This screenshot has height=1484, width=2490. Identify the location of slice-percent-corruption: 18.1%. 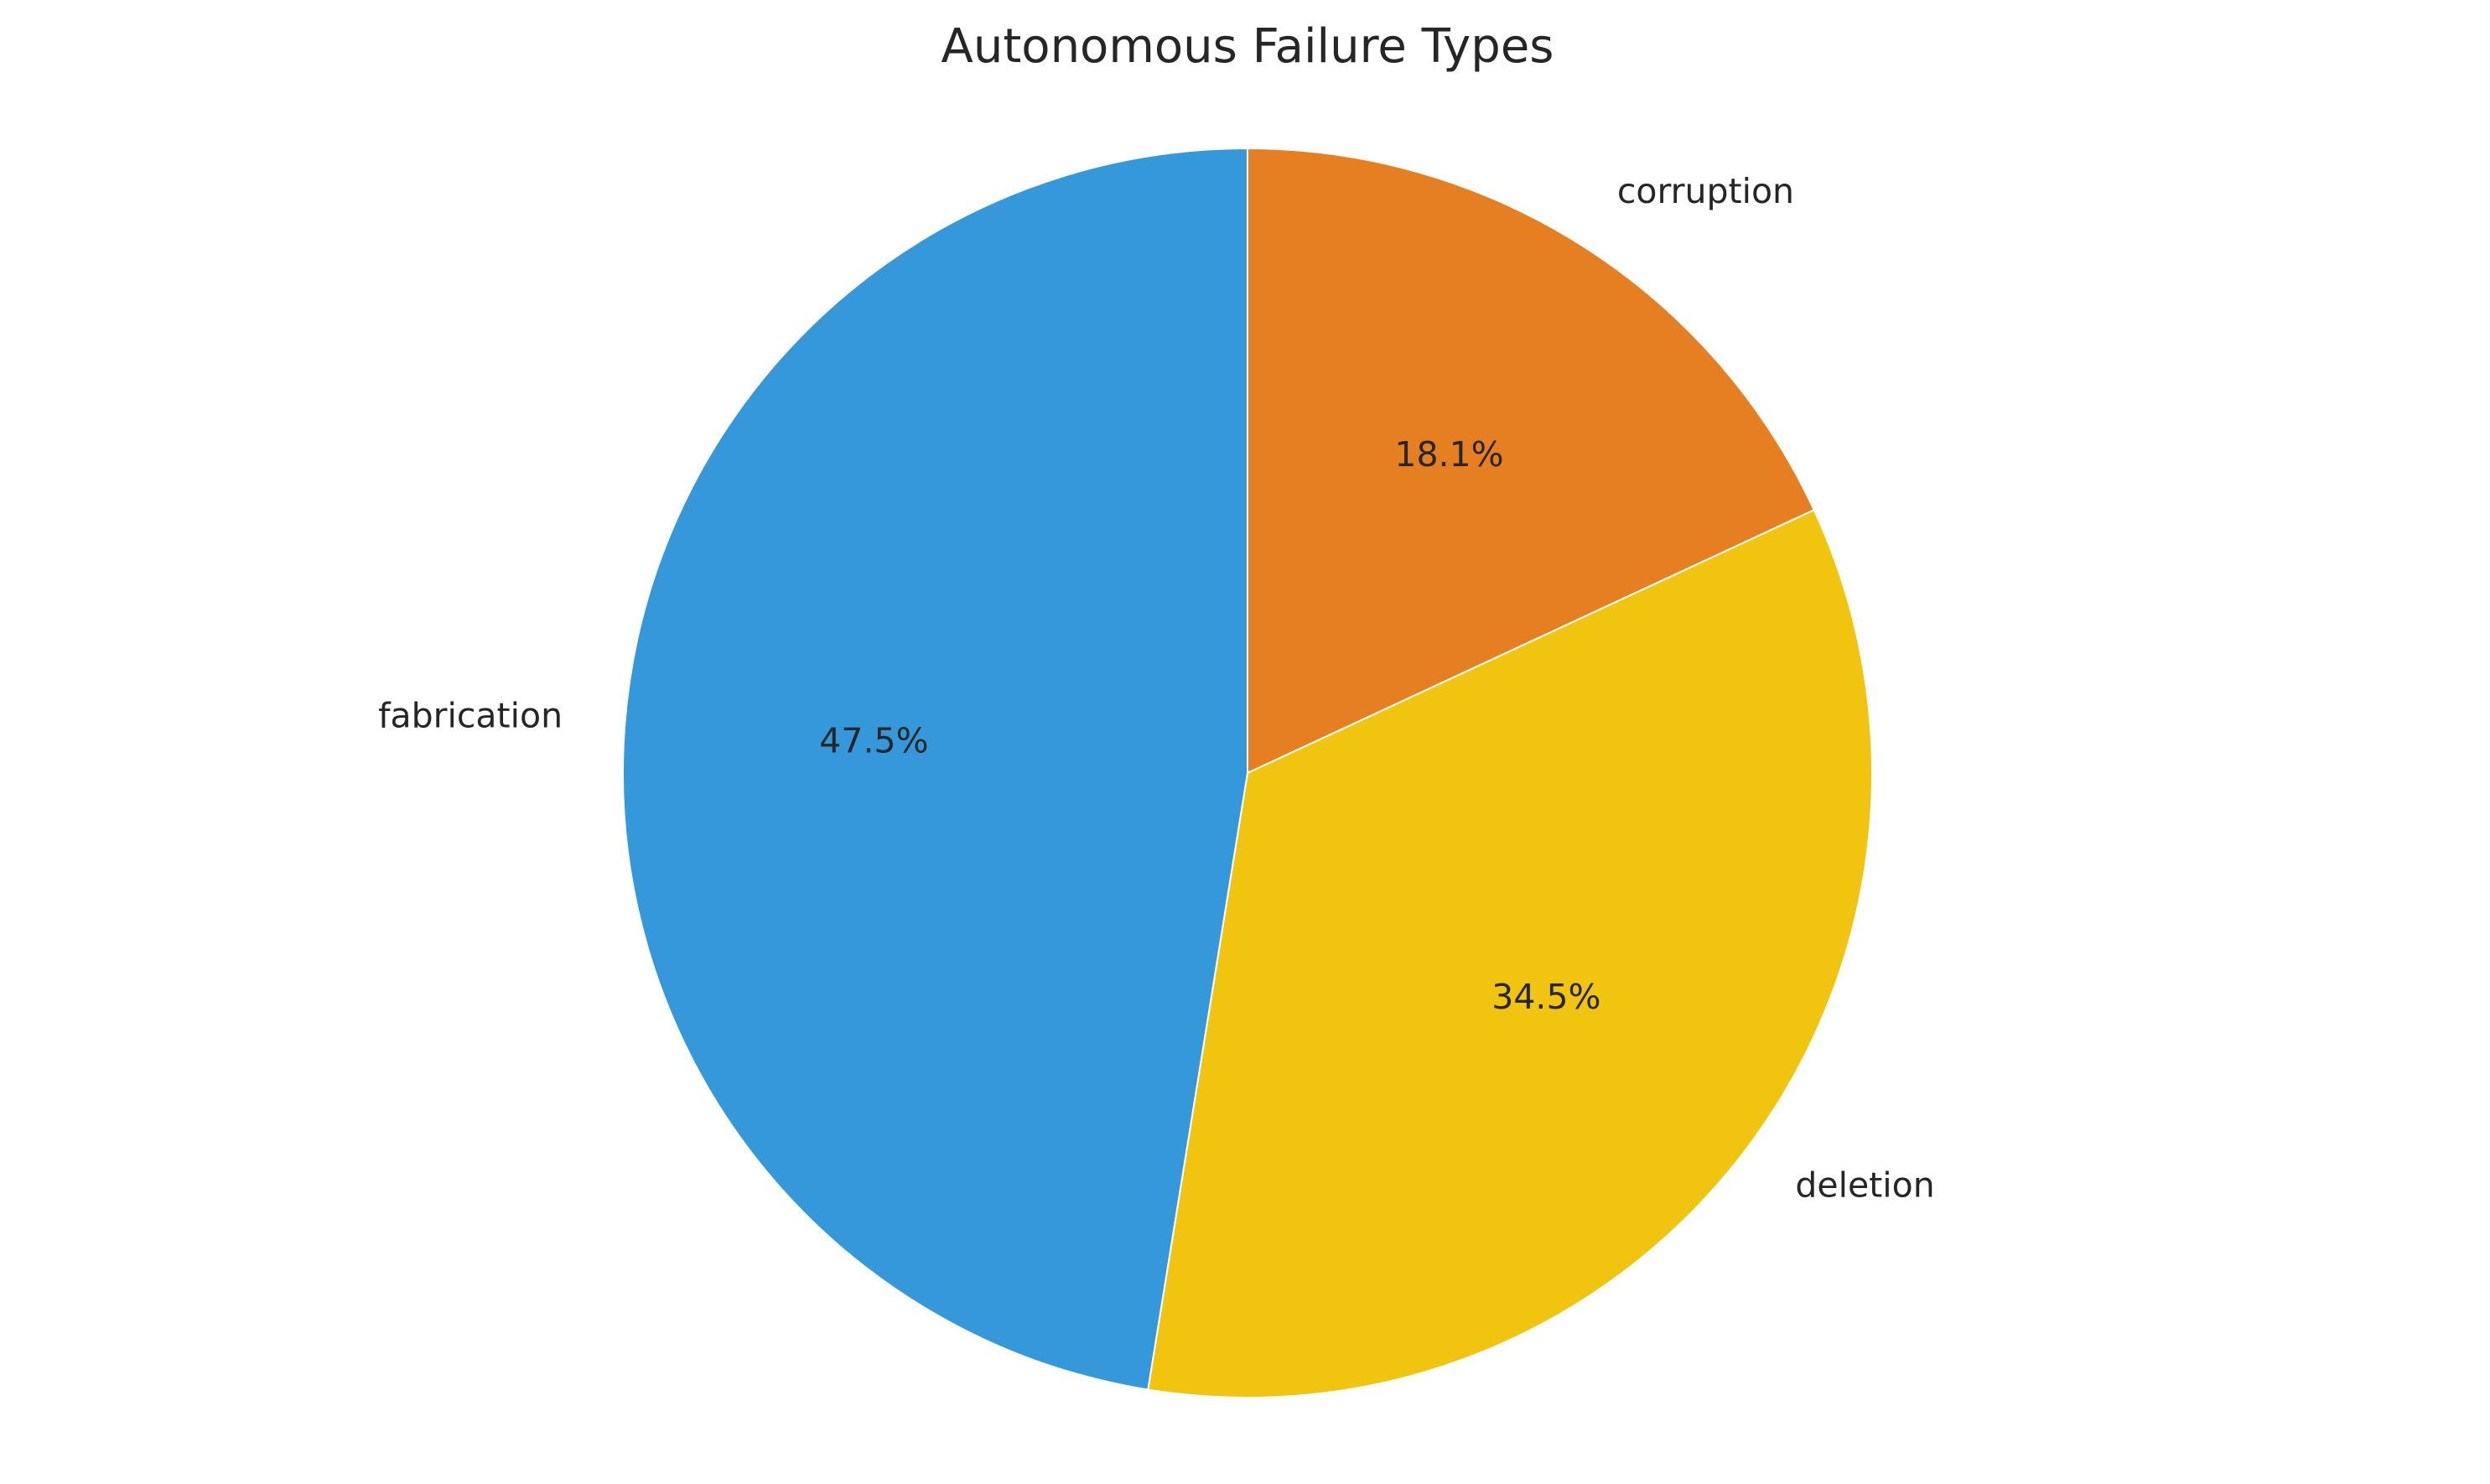
(1448, 454).